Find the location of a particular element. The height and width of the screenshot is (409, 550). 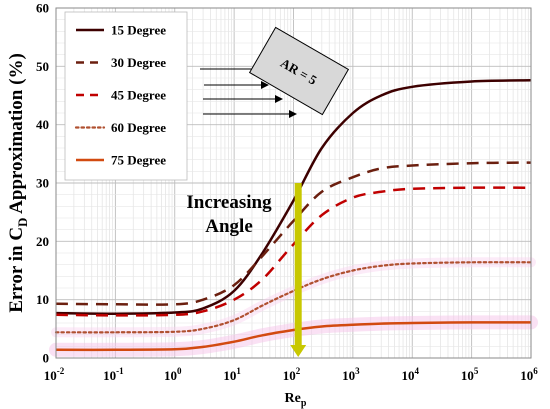

y-tick-label: 0 is located at coordinates (46, 358).